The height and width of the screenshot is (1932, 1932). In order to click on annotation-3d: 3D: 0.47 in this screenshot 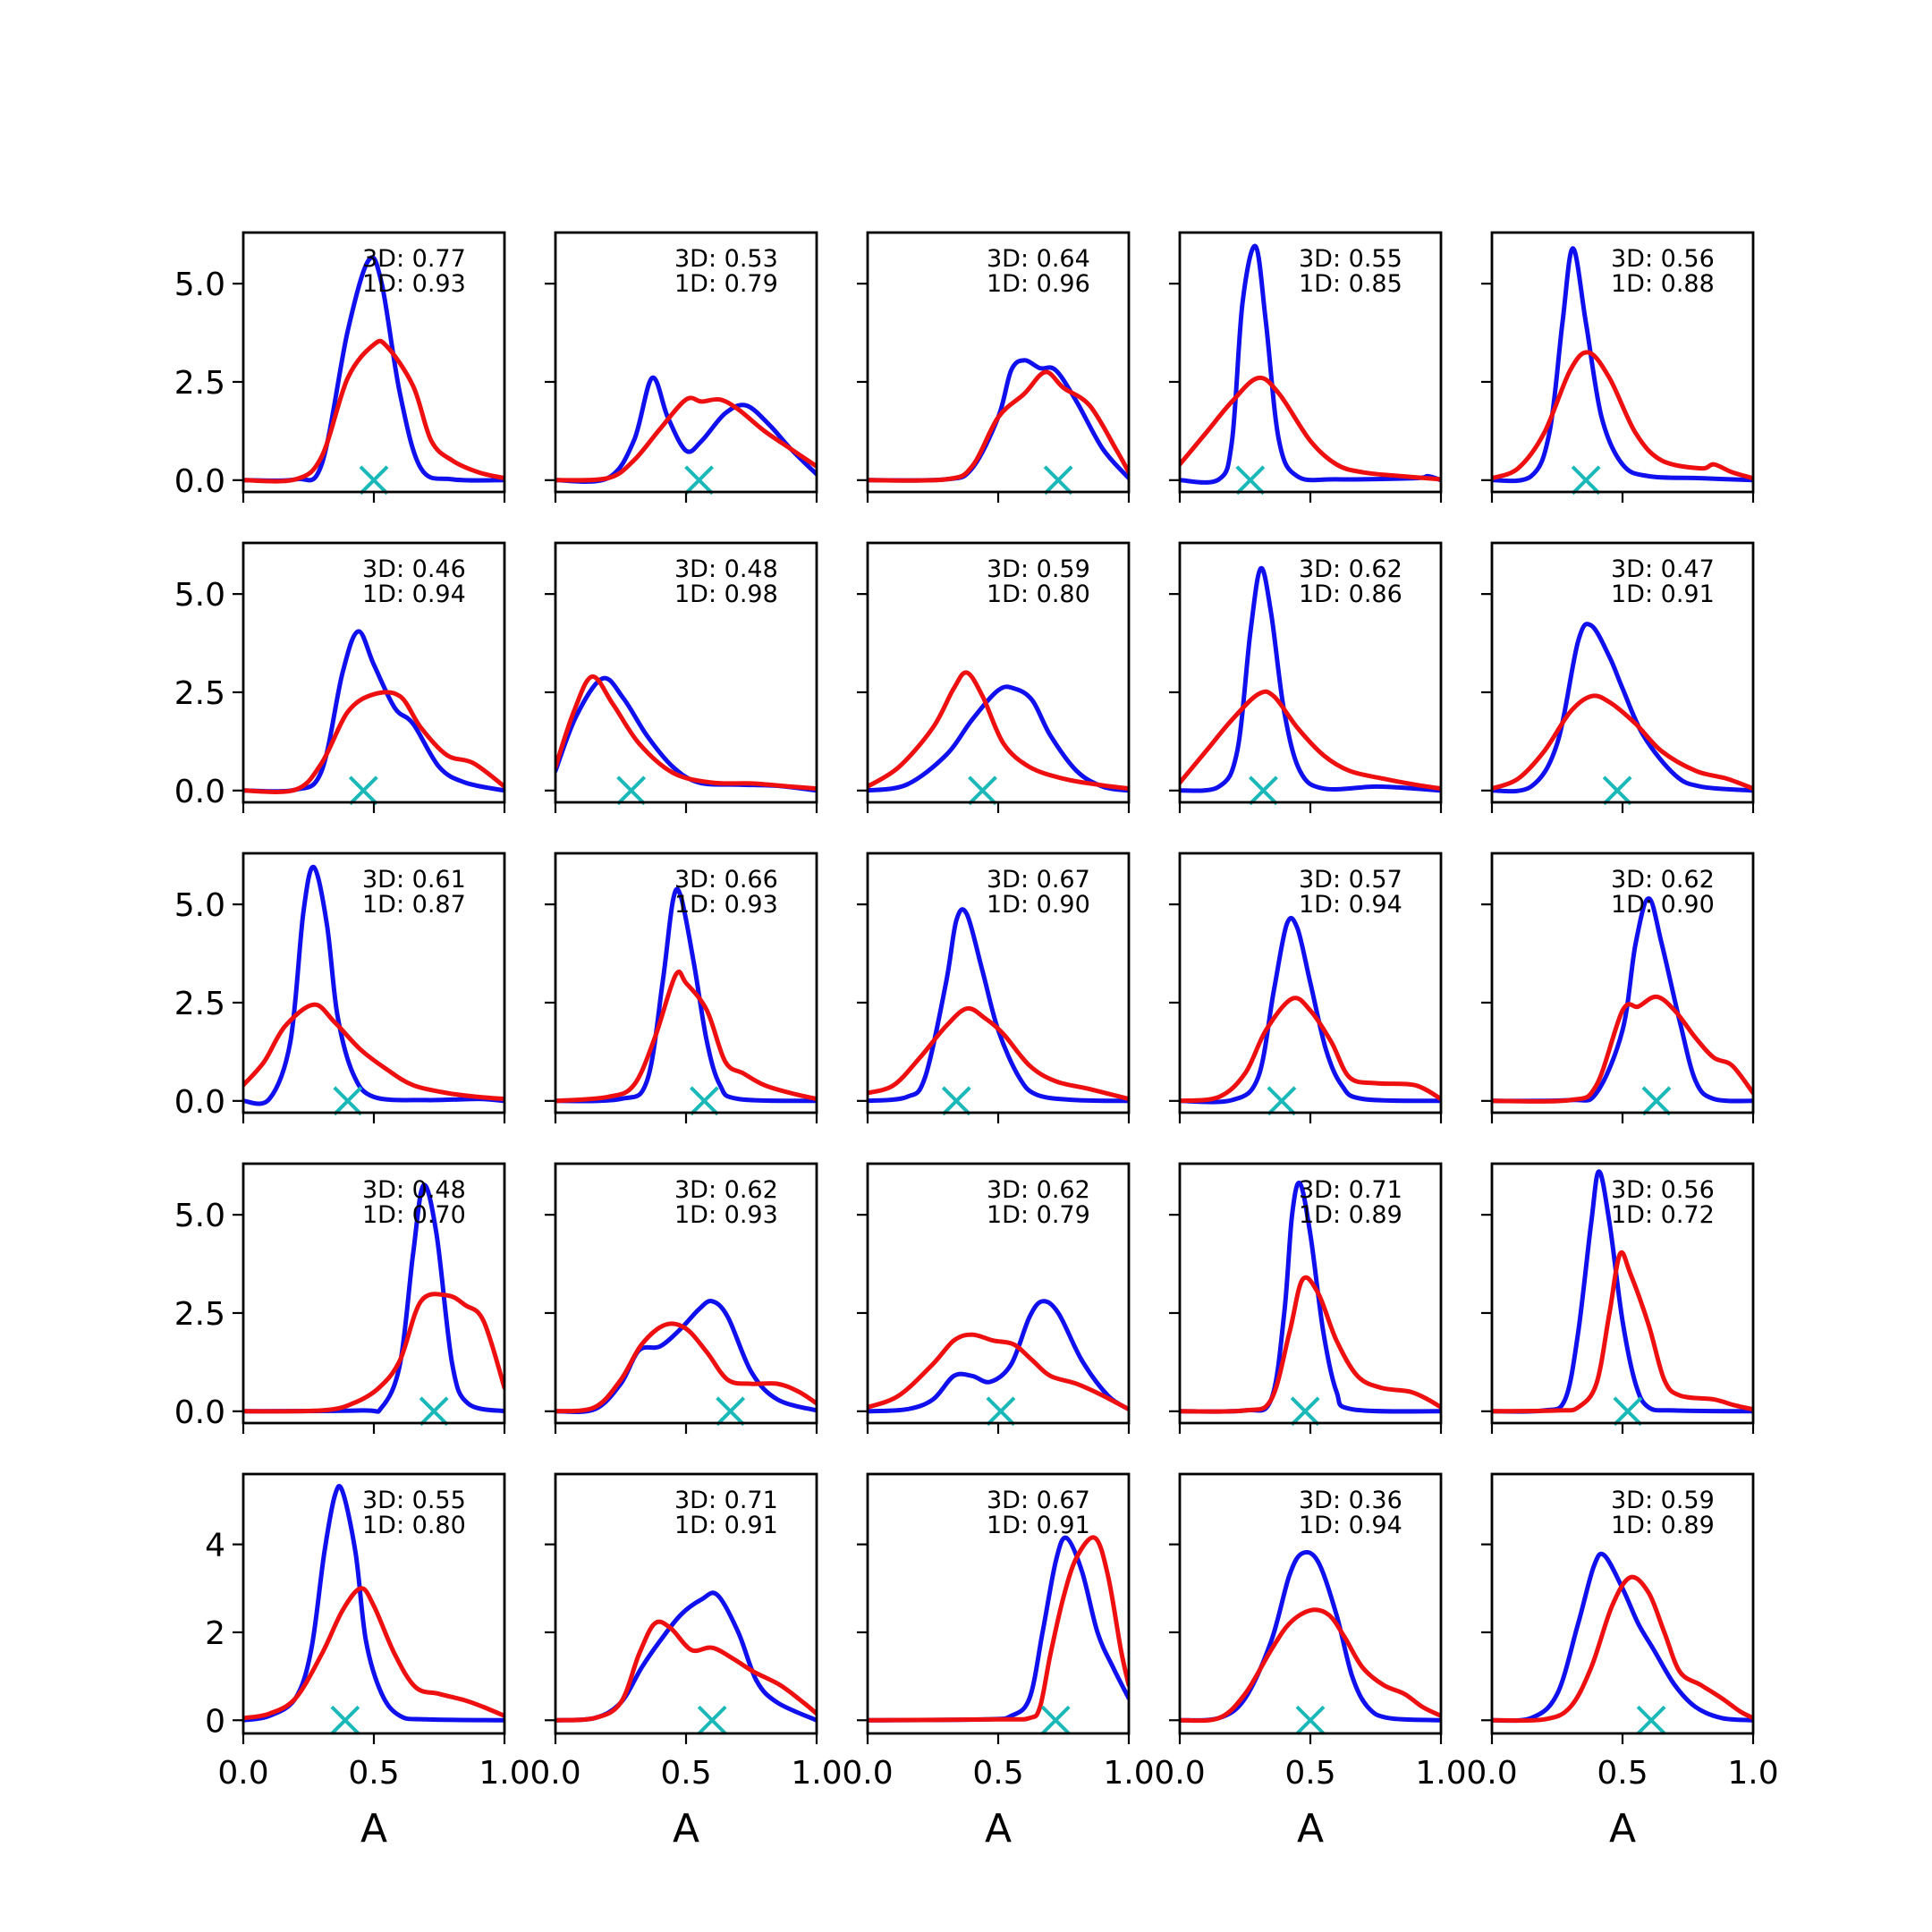, I will do `click(1663, 569)`.